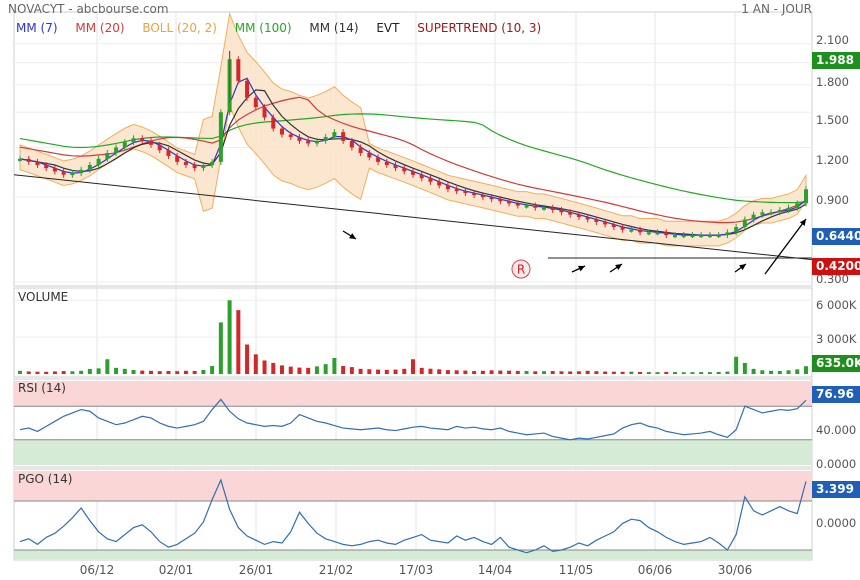  I want to click on legend-boll: BOLL (20, 2), so click(179, 28).